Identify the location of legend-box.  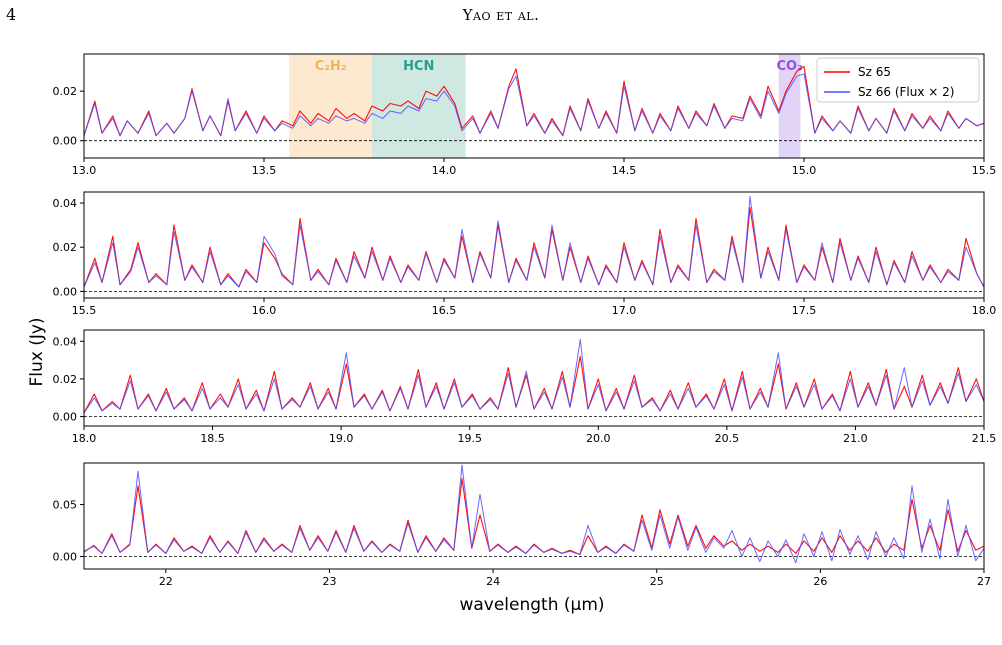
(898, 80).